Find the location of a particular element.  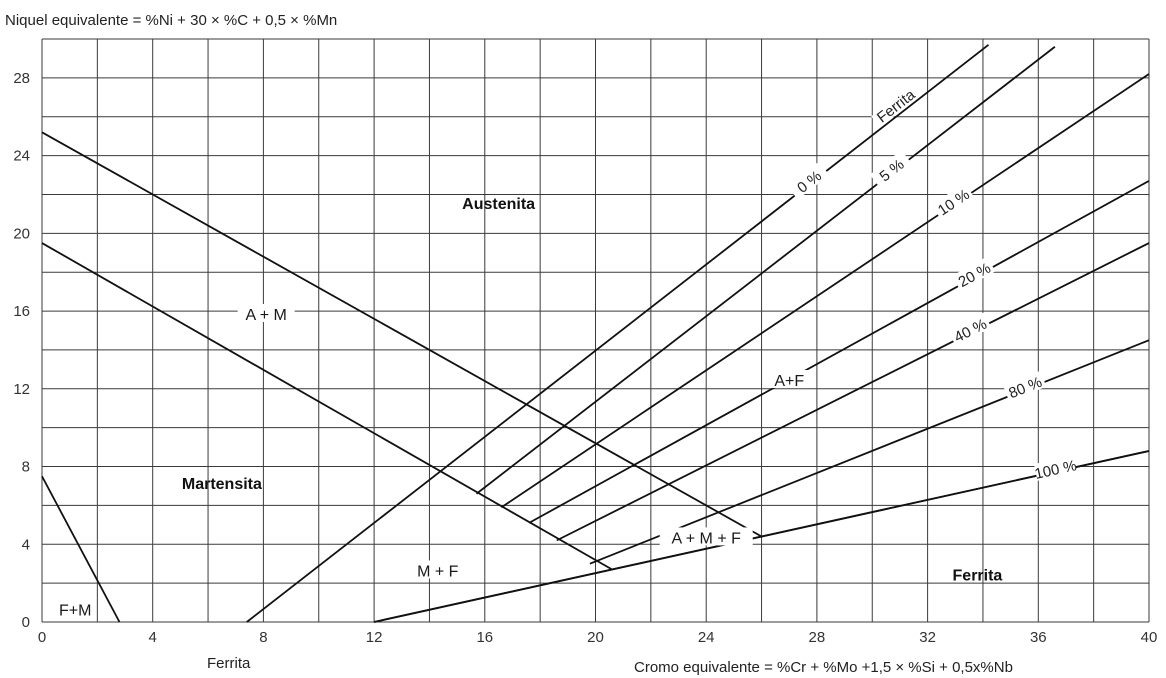

y-tick-label: 20 is located at coordinates (21, 233).